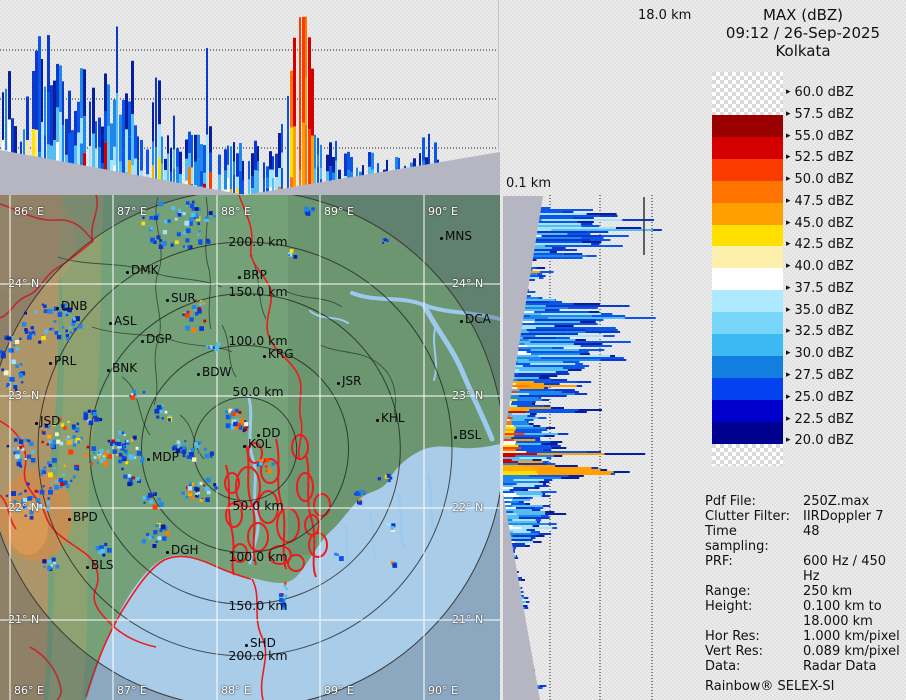  I want to click on legend-entry: ▸ 50.0 dBZ, so click(820, 179).